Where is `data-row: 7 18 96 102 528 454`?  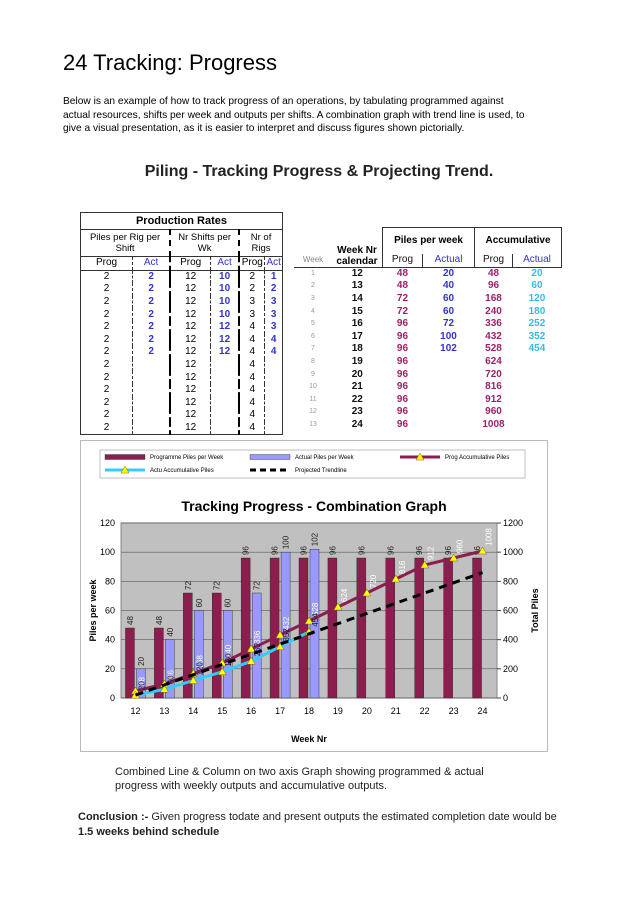 data-row: 7 18 96 102 528 454 is located at coordinates (428, 349).